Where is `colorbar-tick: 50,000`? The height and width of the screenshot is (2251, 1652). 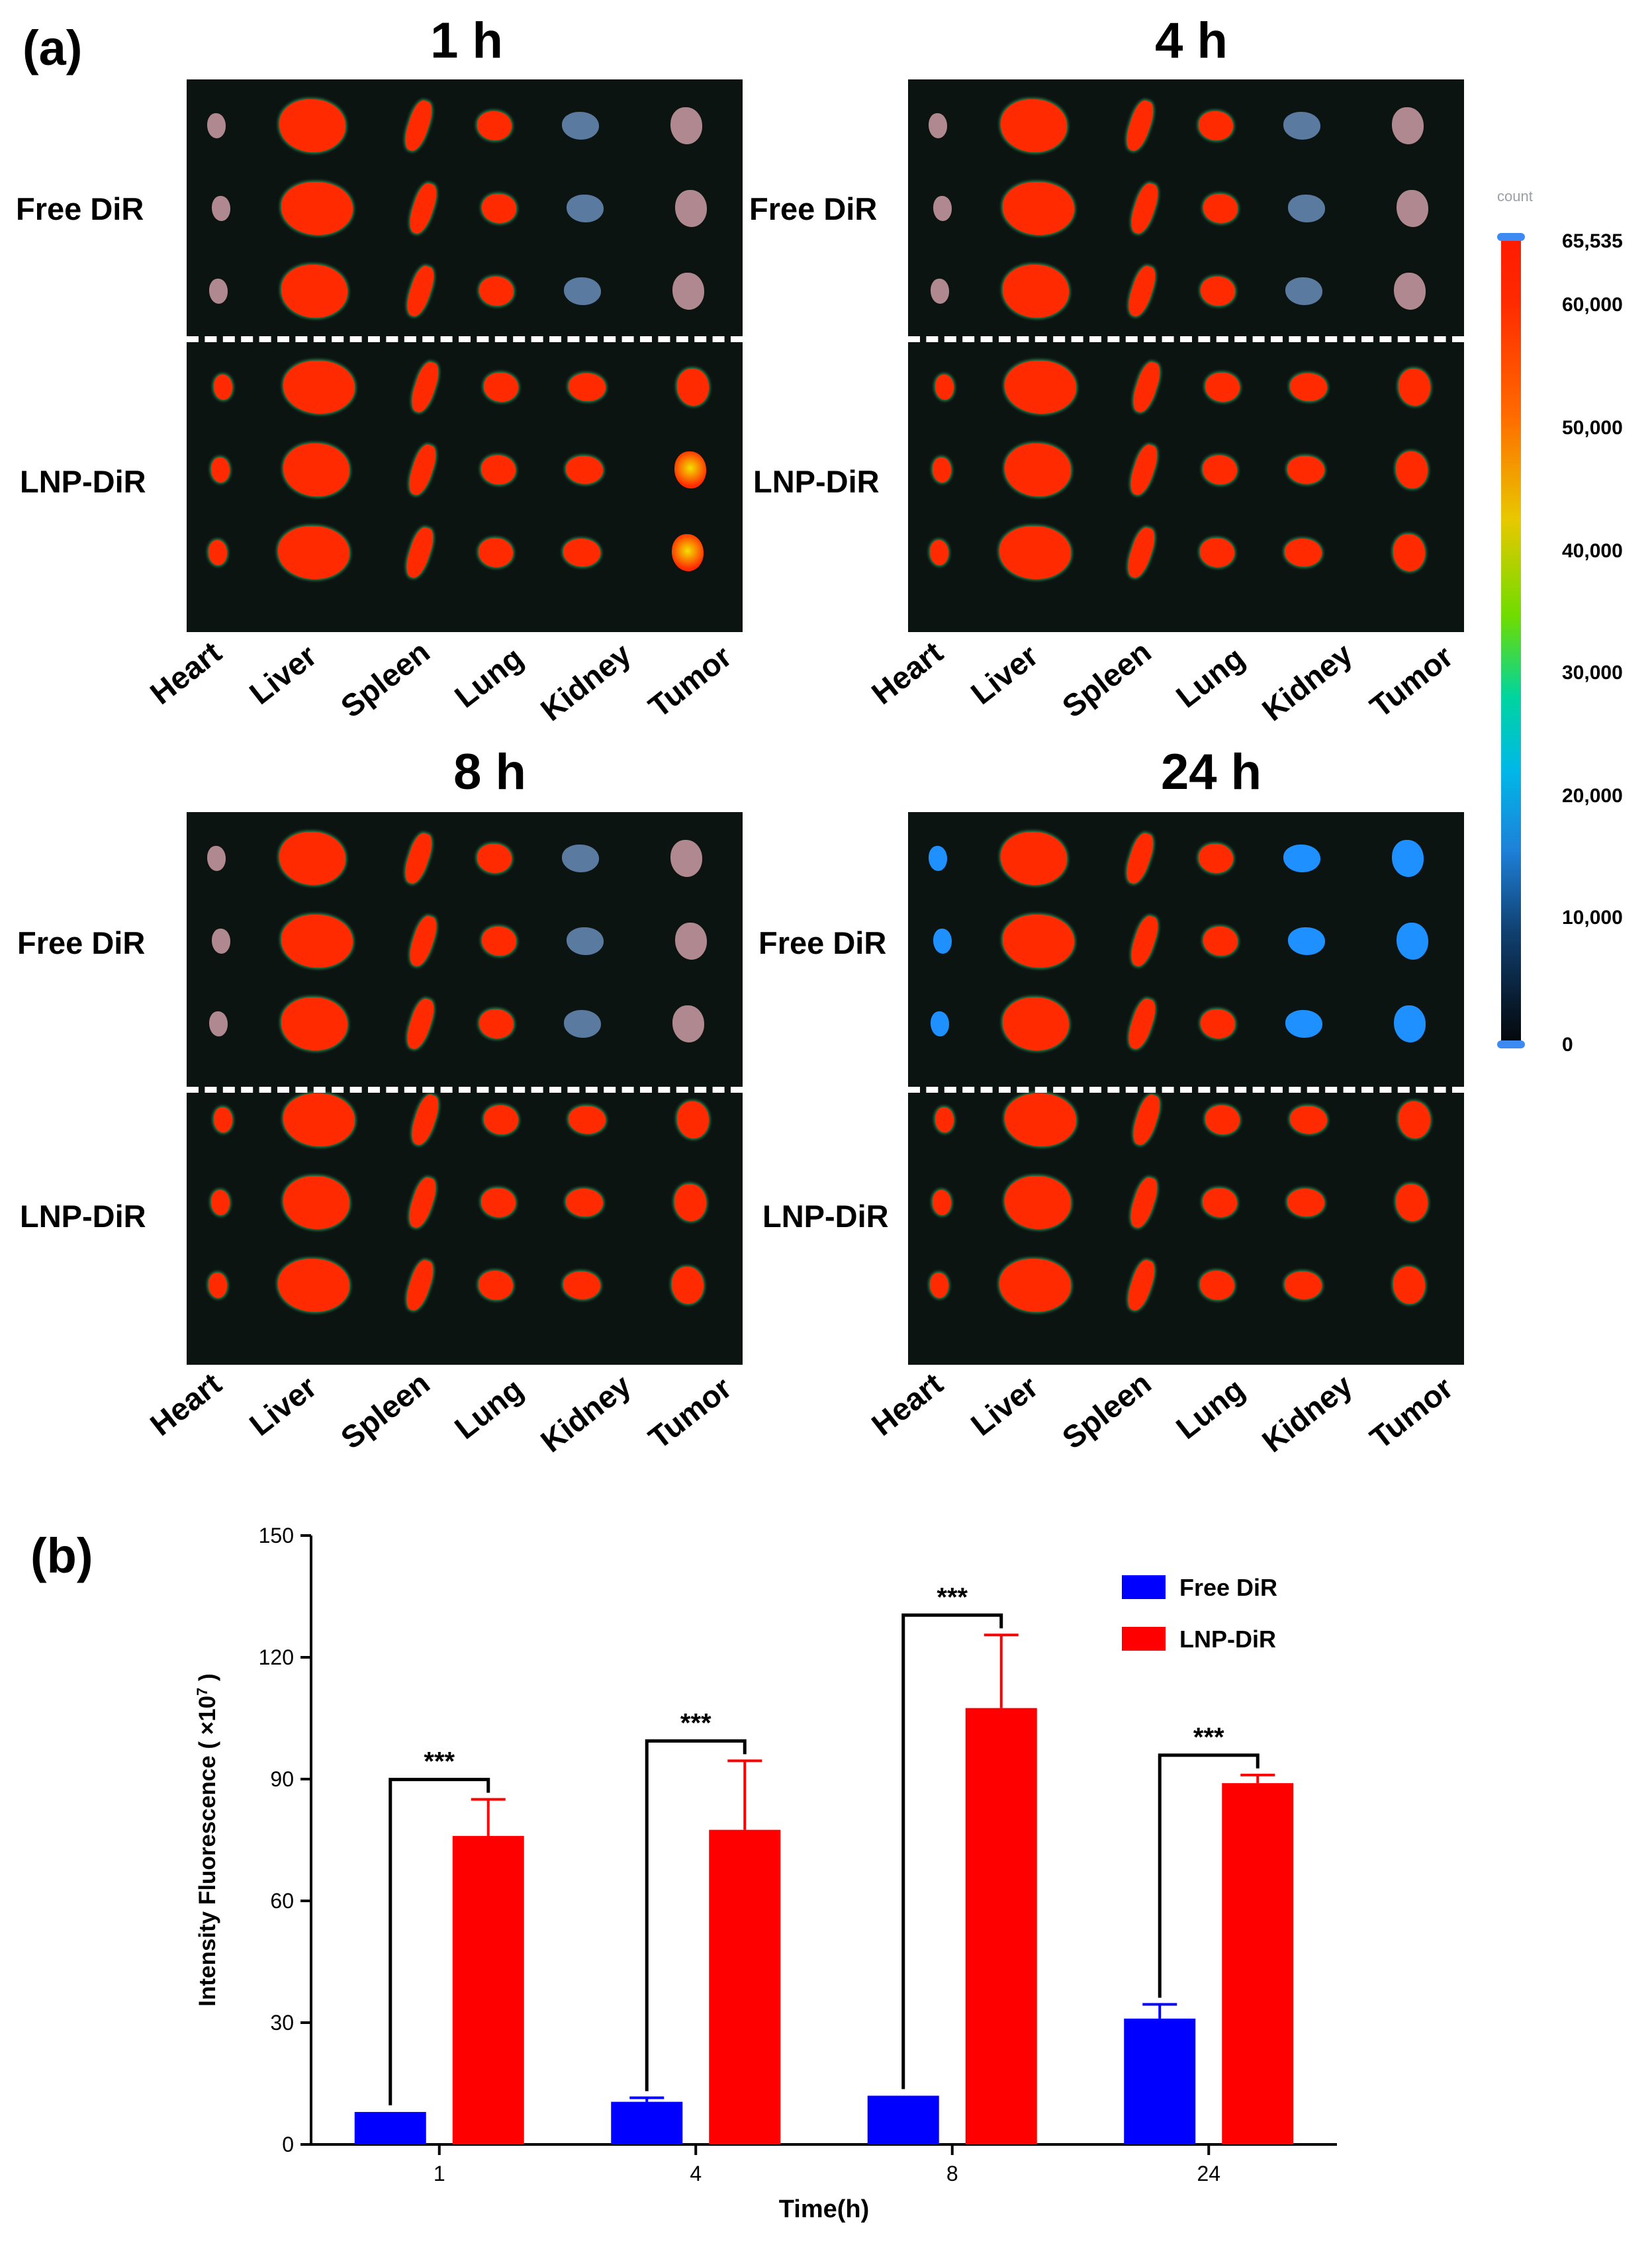
colorbar-tick: 50,000 is located at coordinates (1592, 428).